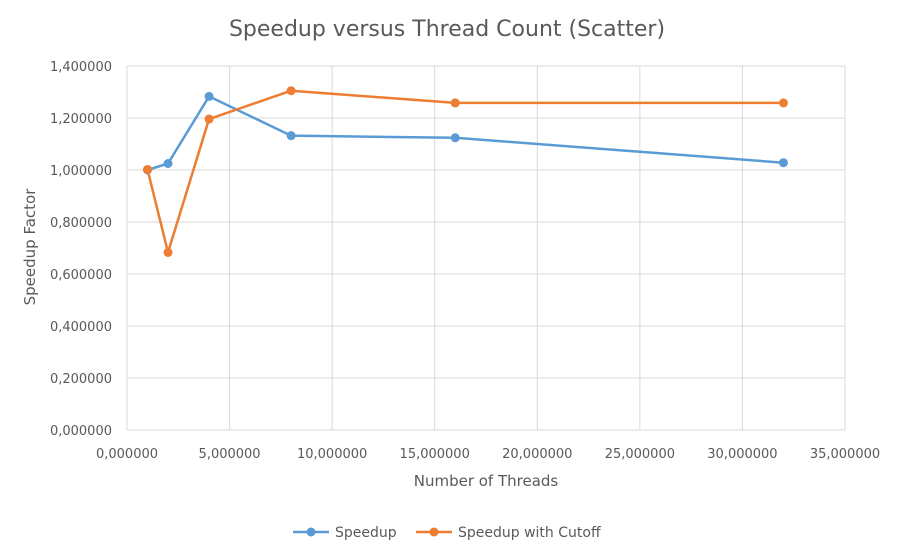 This screenshot has width=900, height=554. I want to click on y-tick-label: 1,400000, so click(81, 67).